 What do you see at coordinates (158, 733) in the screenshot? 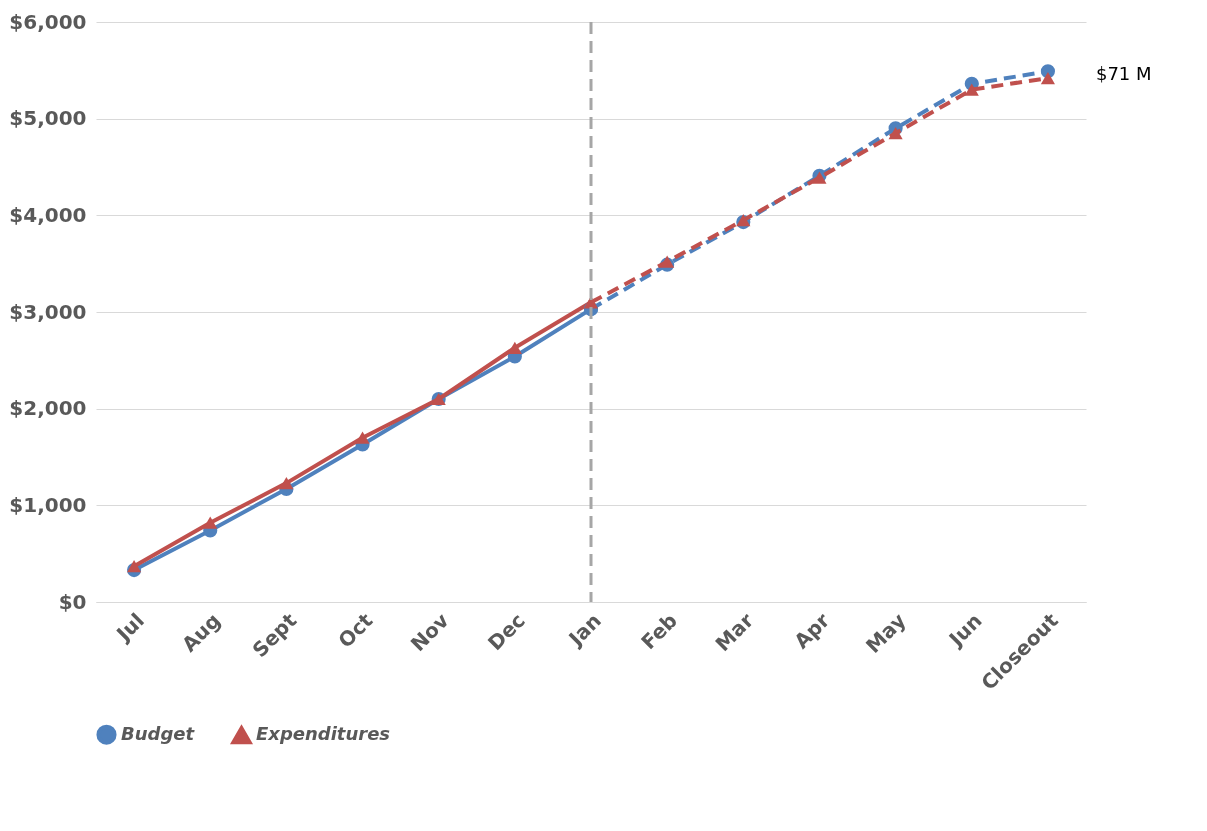
I see `legend-label: Budget` at bounding box center [158, 733].